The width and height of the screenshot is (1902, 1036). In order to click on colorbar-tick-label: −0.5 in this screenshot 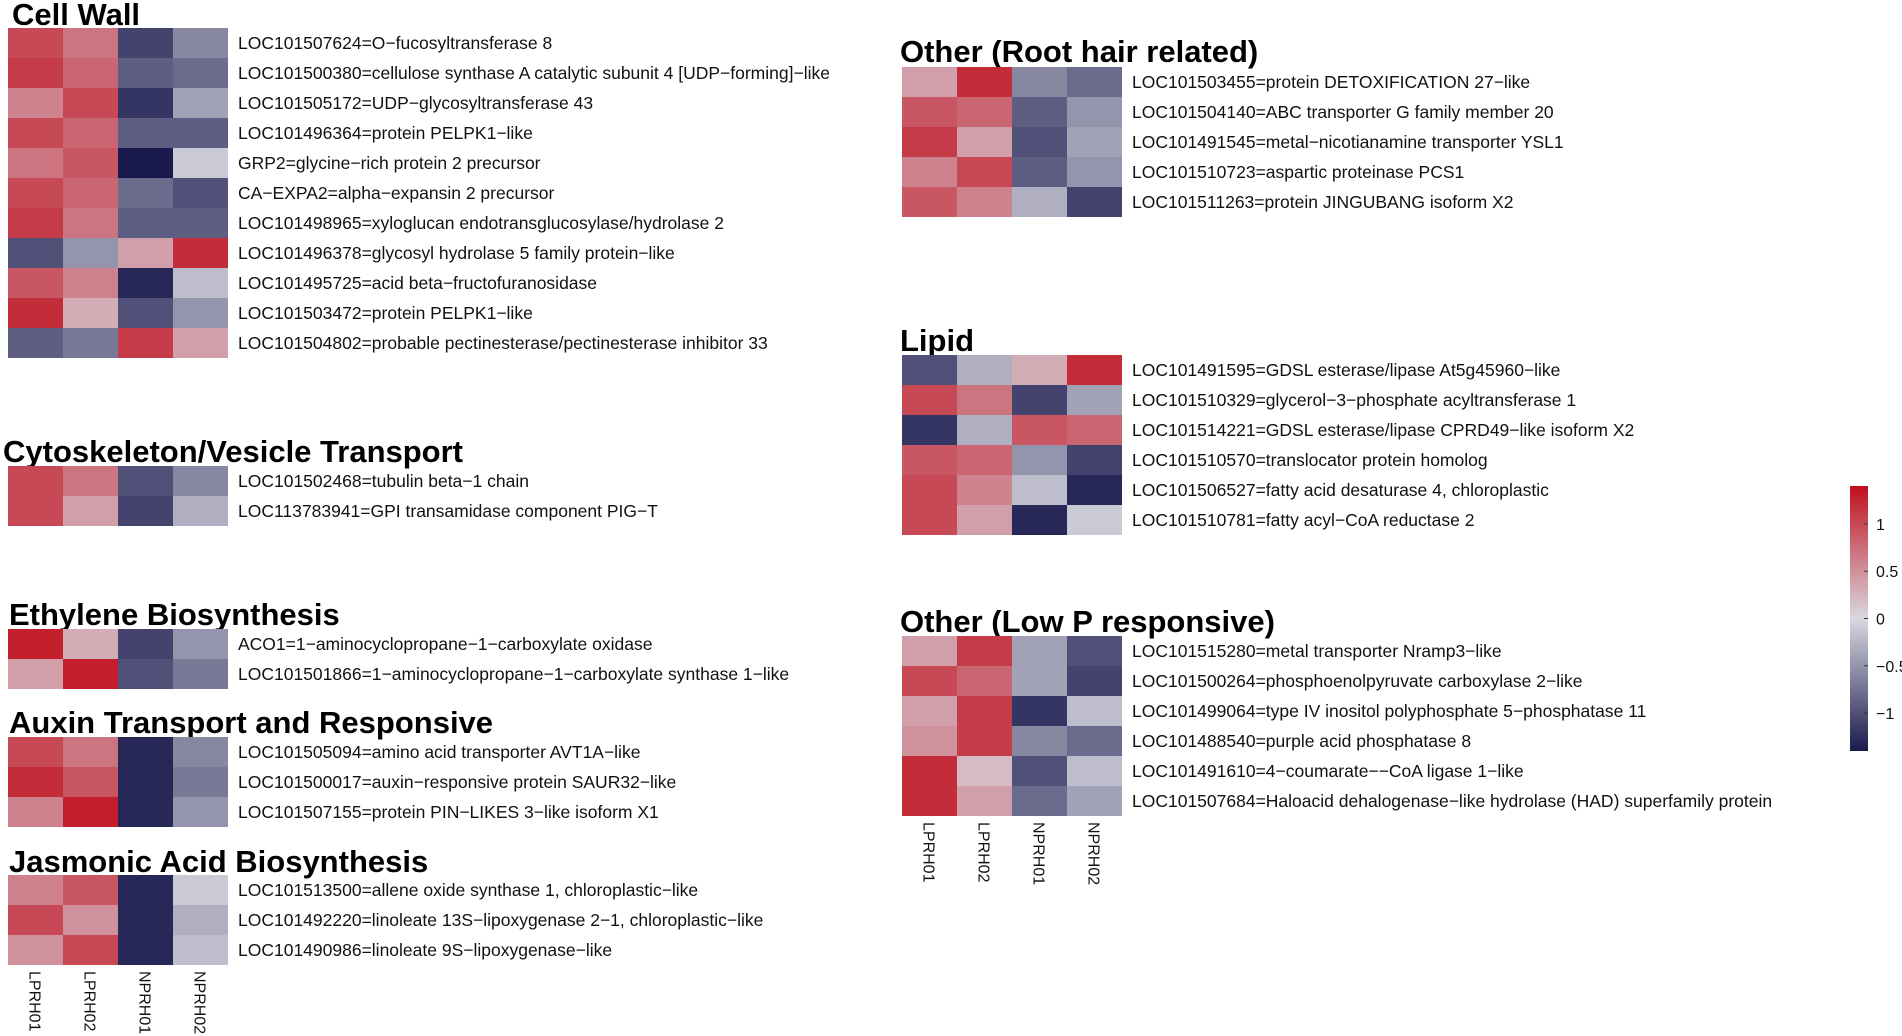, I will do `click(1889, 667)`.